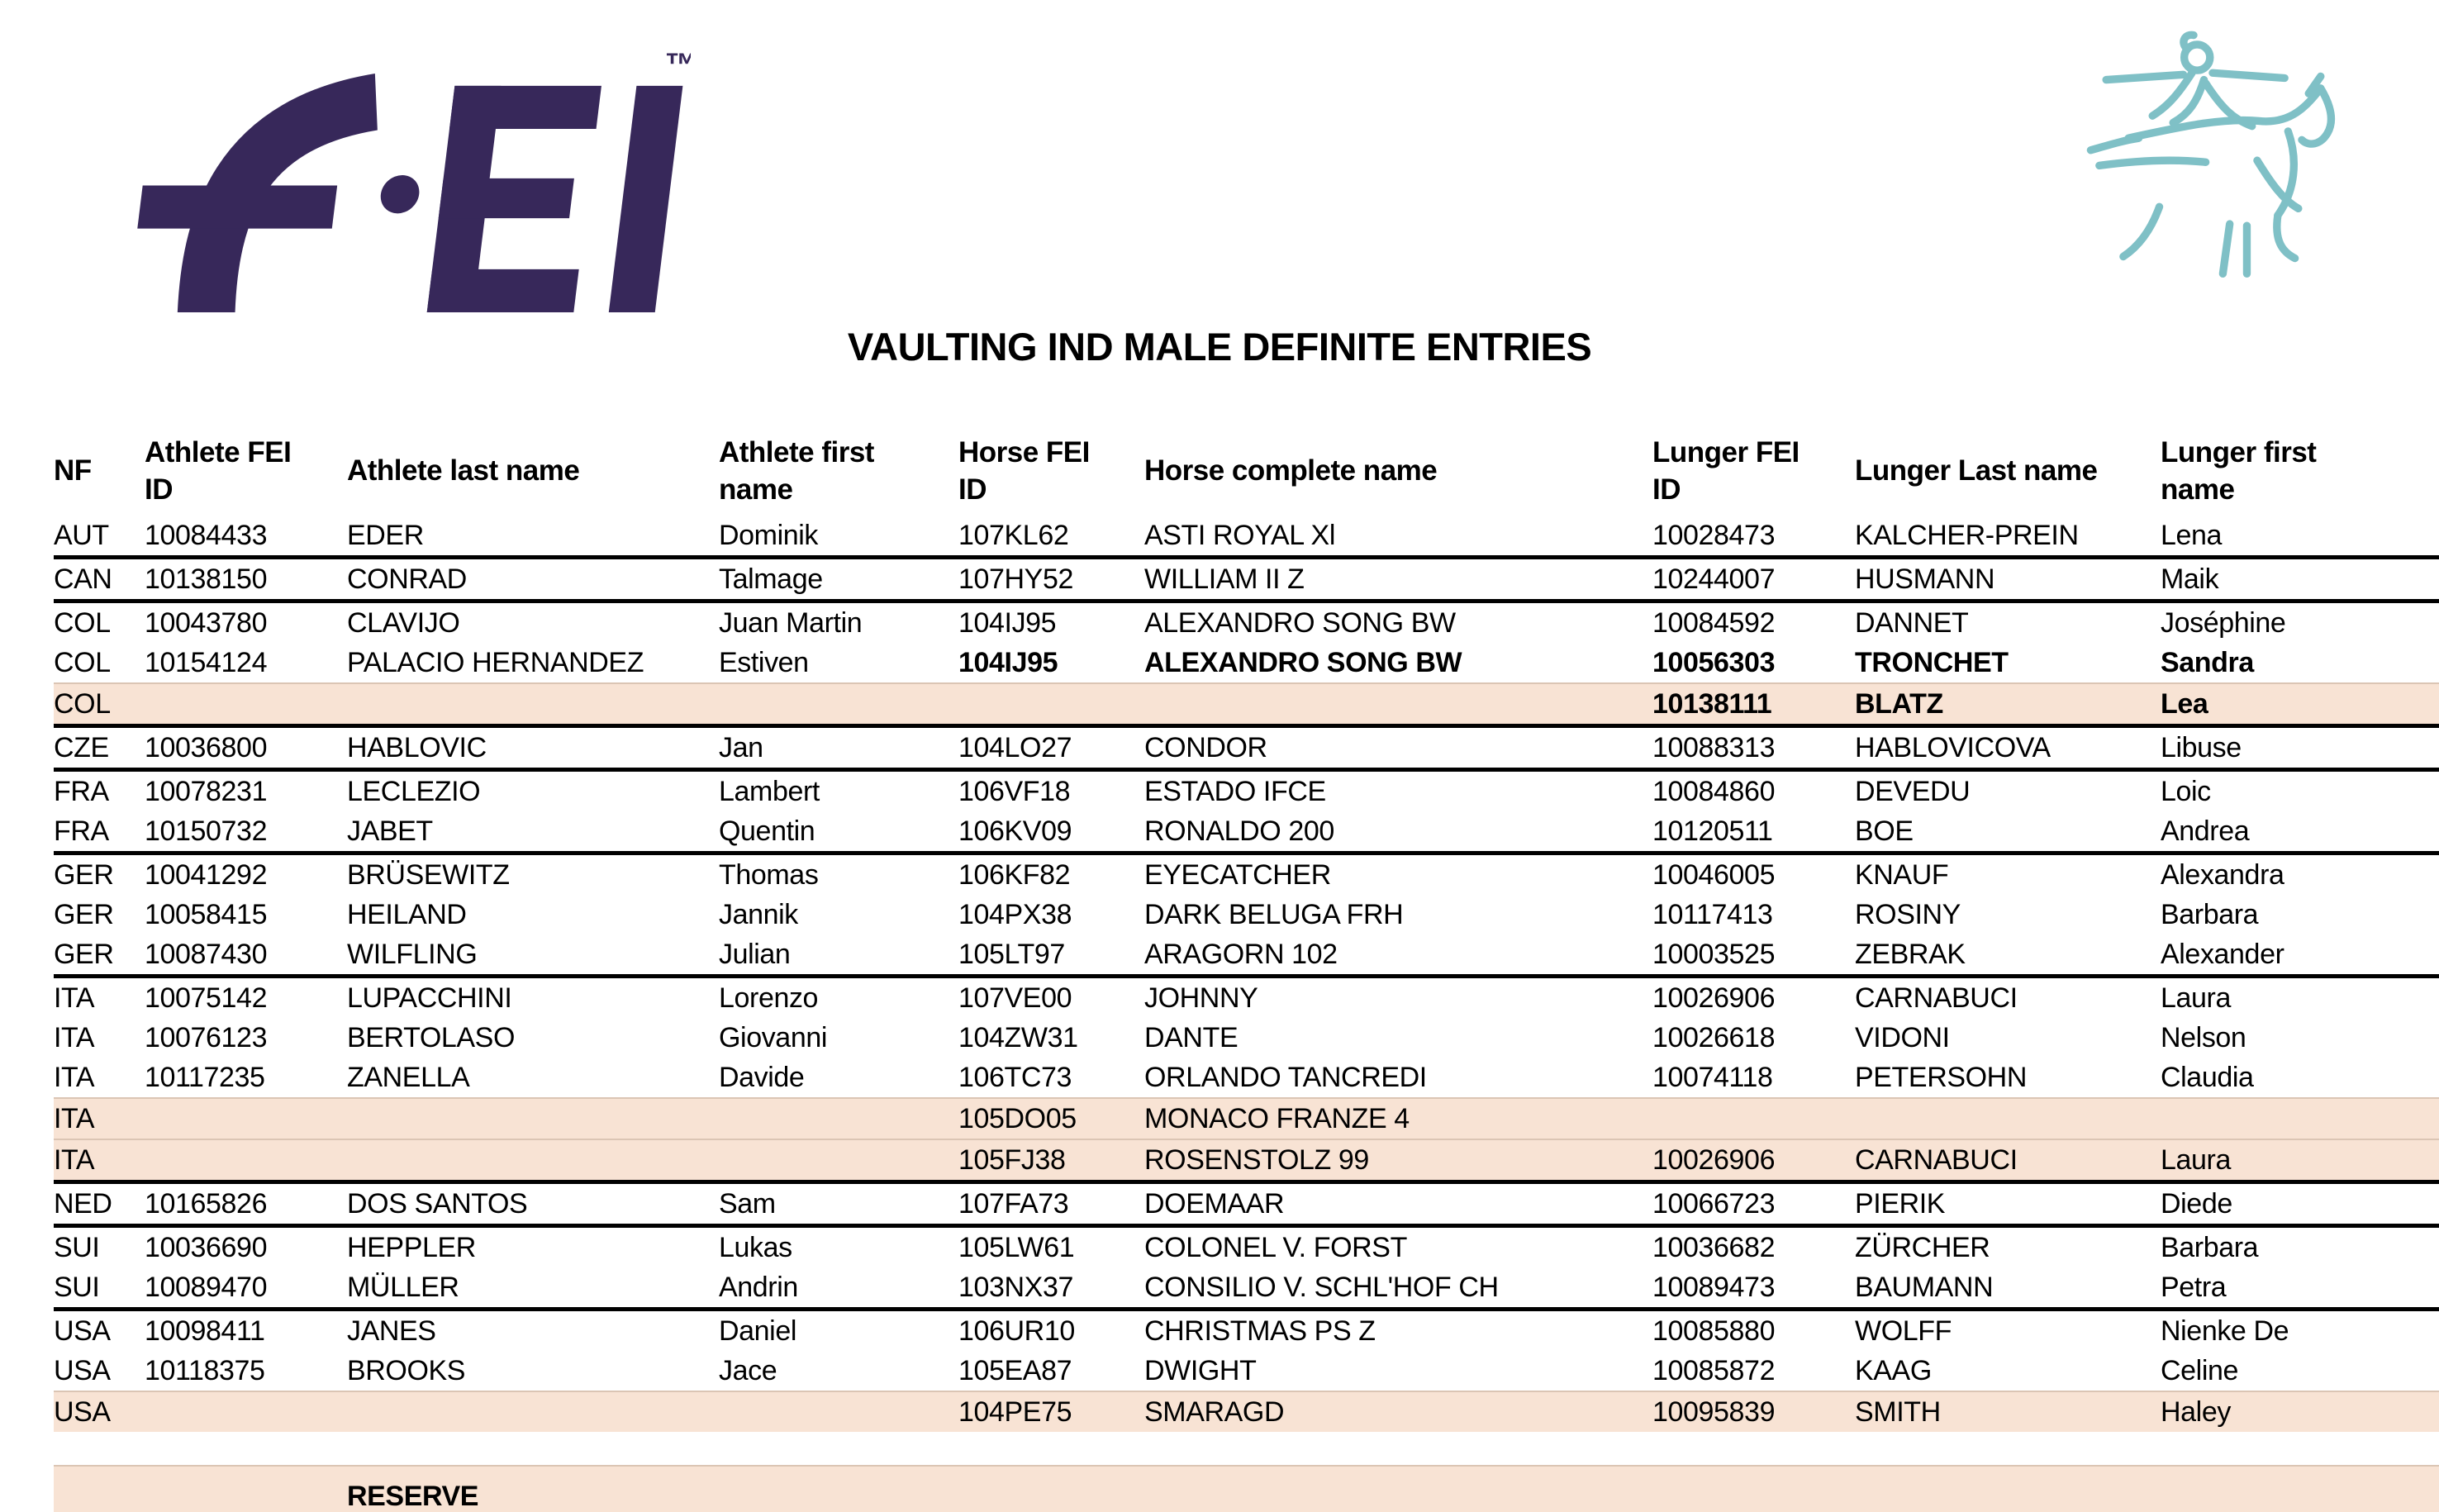  I want to click on cell-horse-name: COLONEL V. FORST, so click(1275, 1247).